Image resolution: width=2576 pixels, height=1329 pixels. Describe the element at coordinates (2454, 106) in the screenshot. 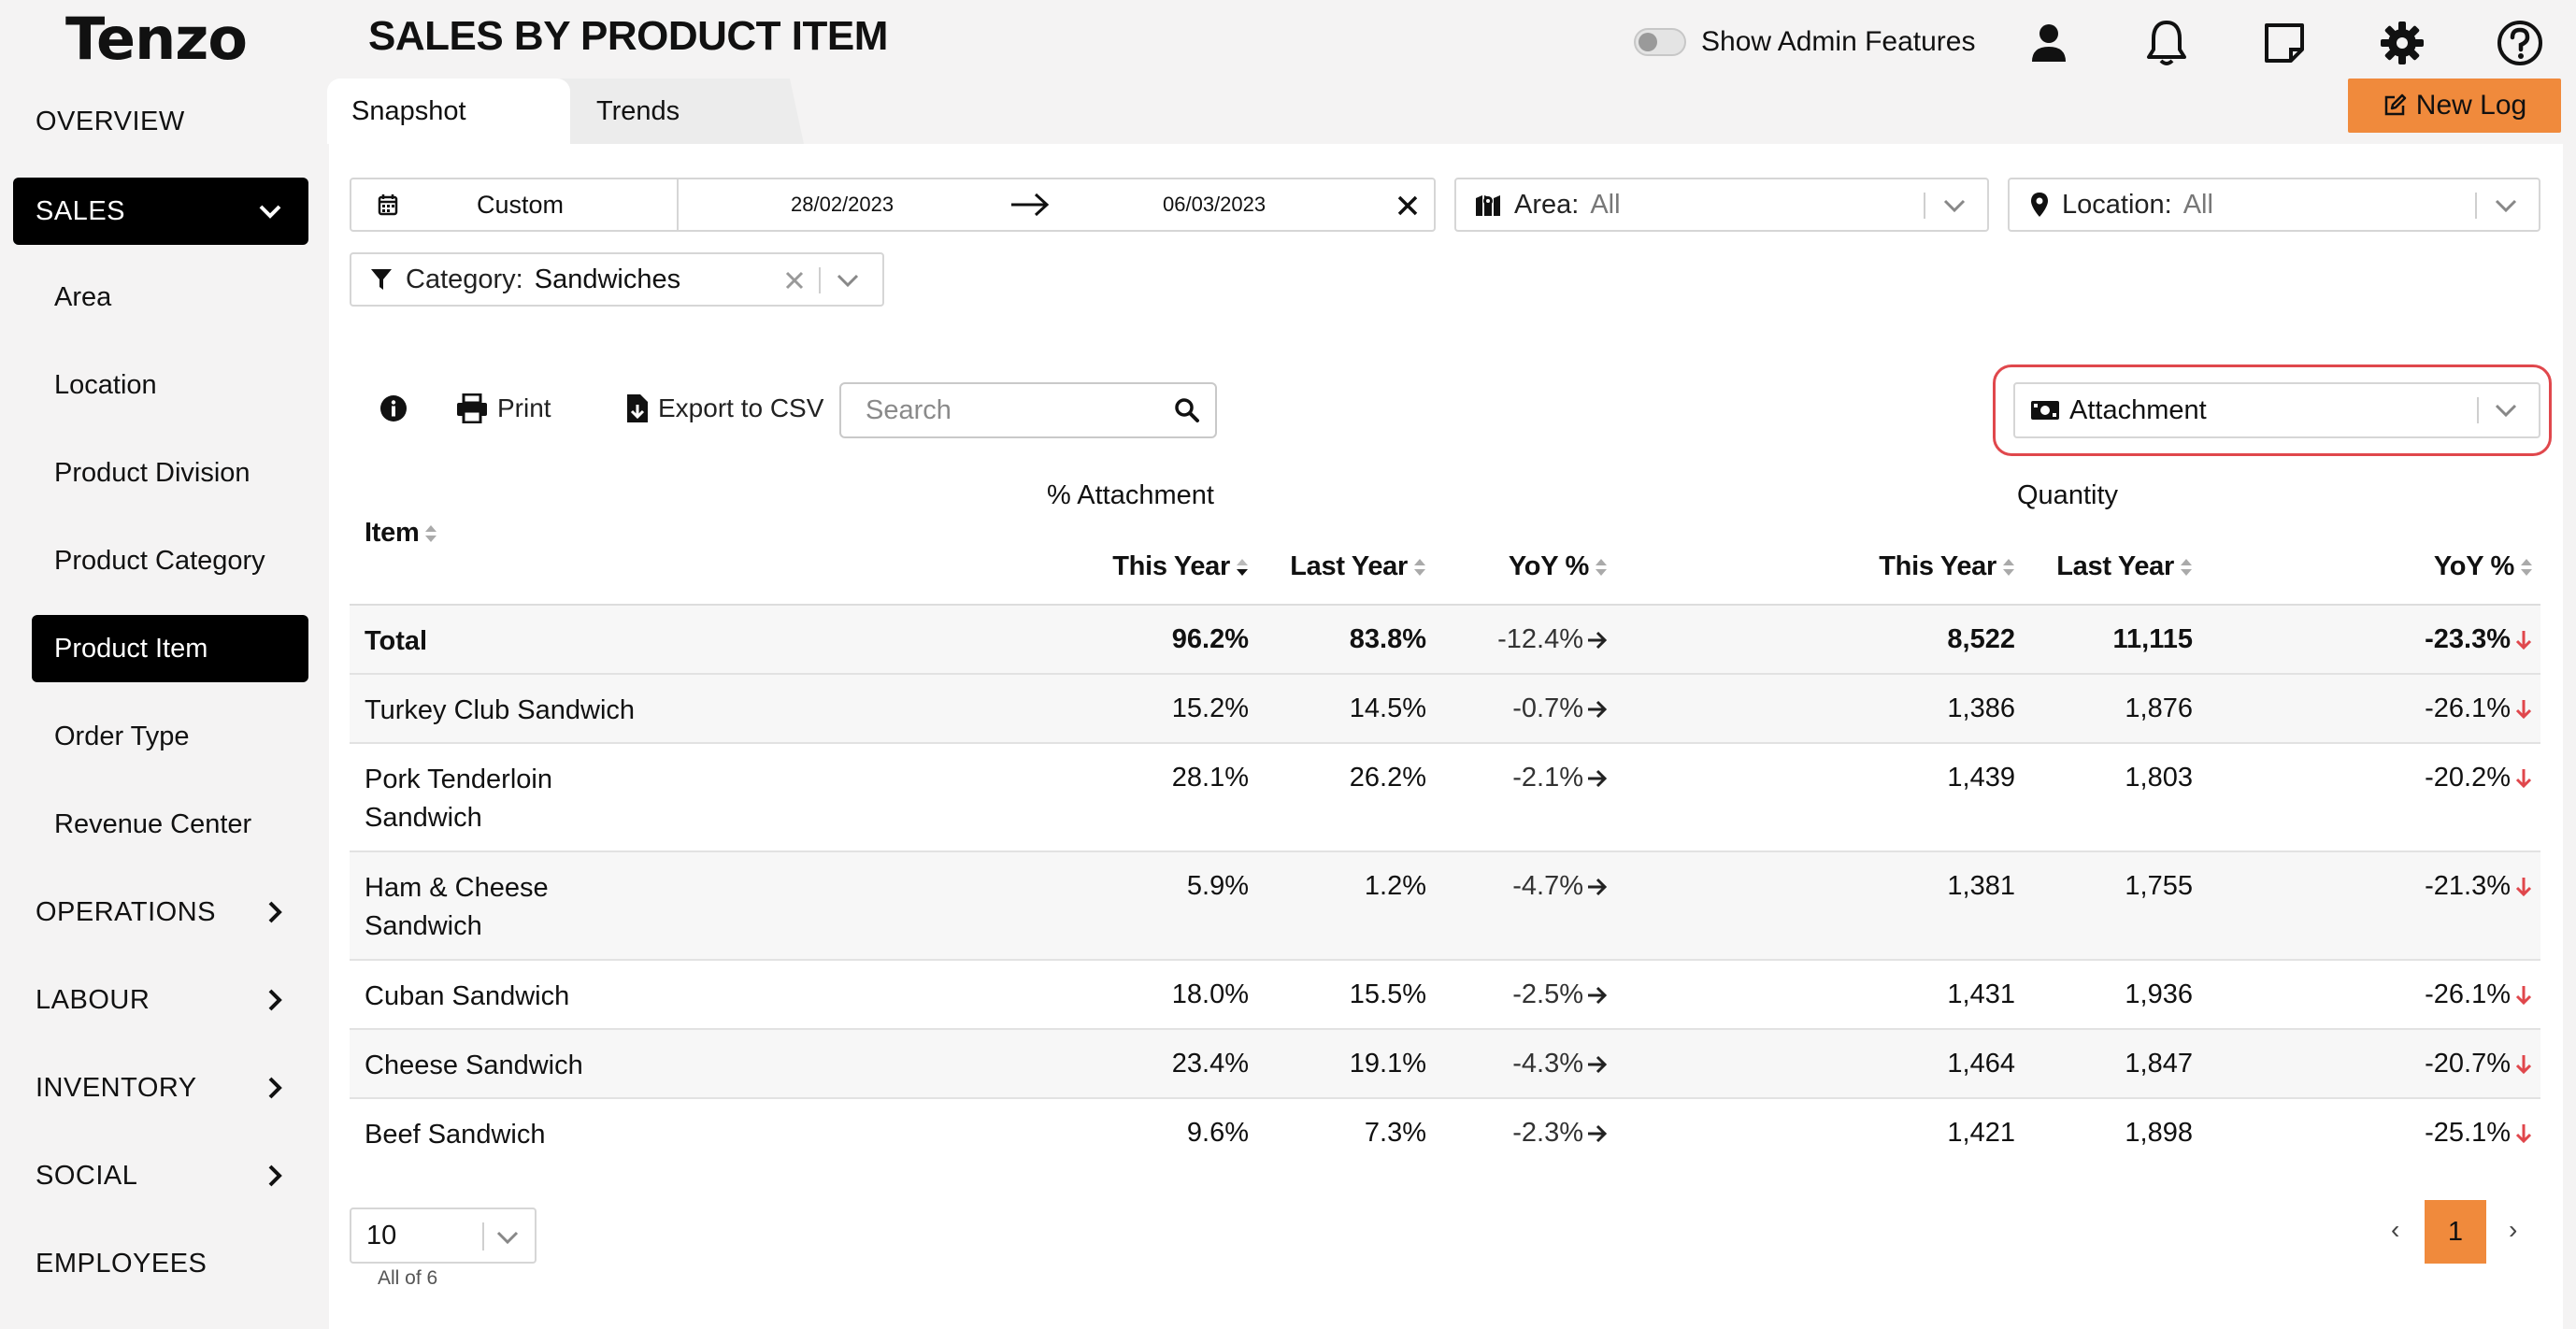

I see `new-log-button: New Log` at that location.